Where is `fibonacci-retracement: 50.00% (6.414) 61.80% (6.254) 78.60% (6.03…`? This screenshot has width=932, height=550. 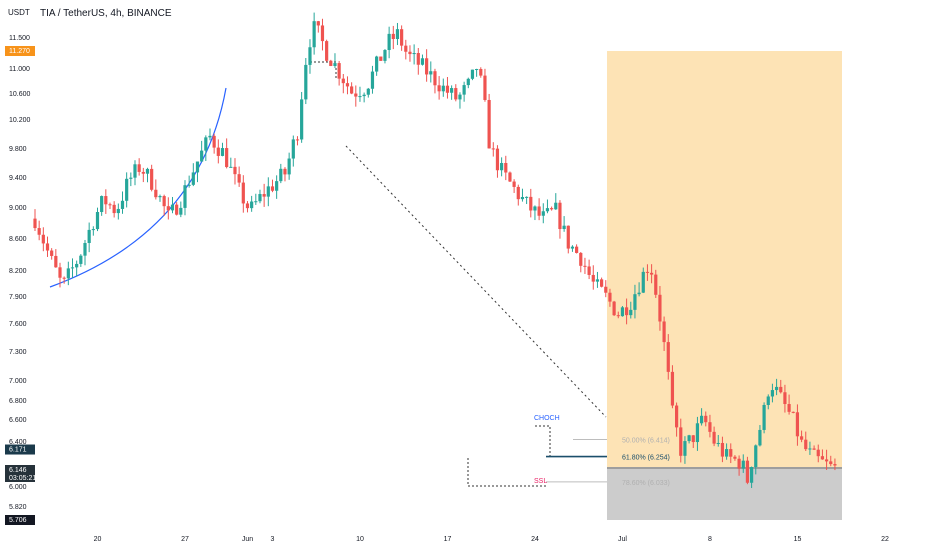
fibonacci-retracement: 50.00% (6.414) 61.80% (6.254) 78.60% (6.03… is located at coordinates (608, 462).